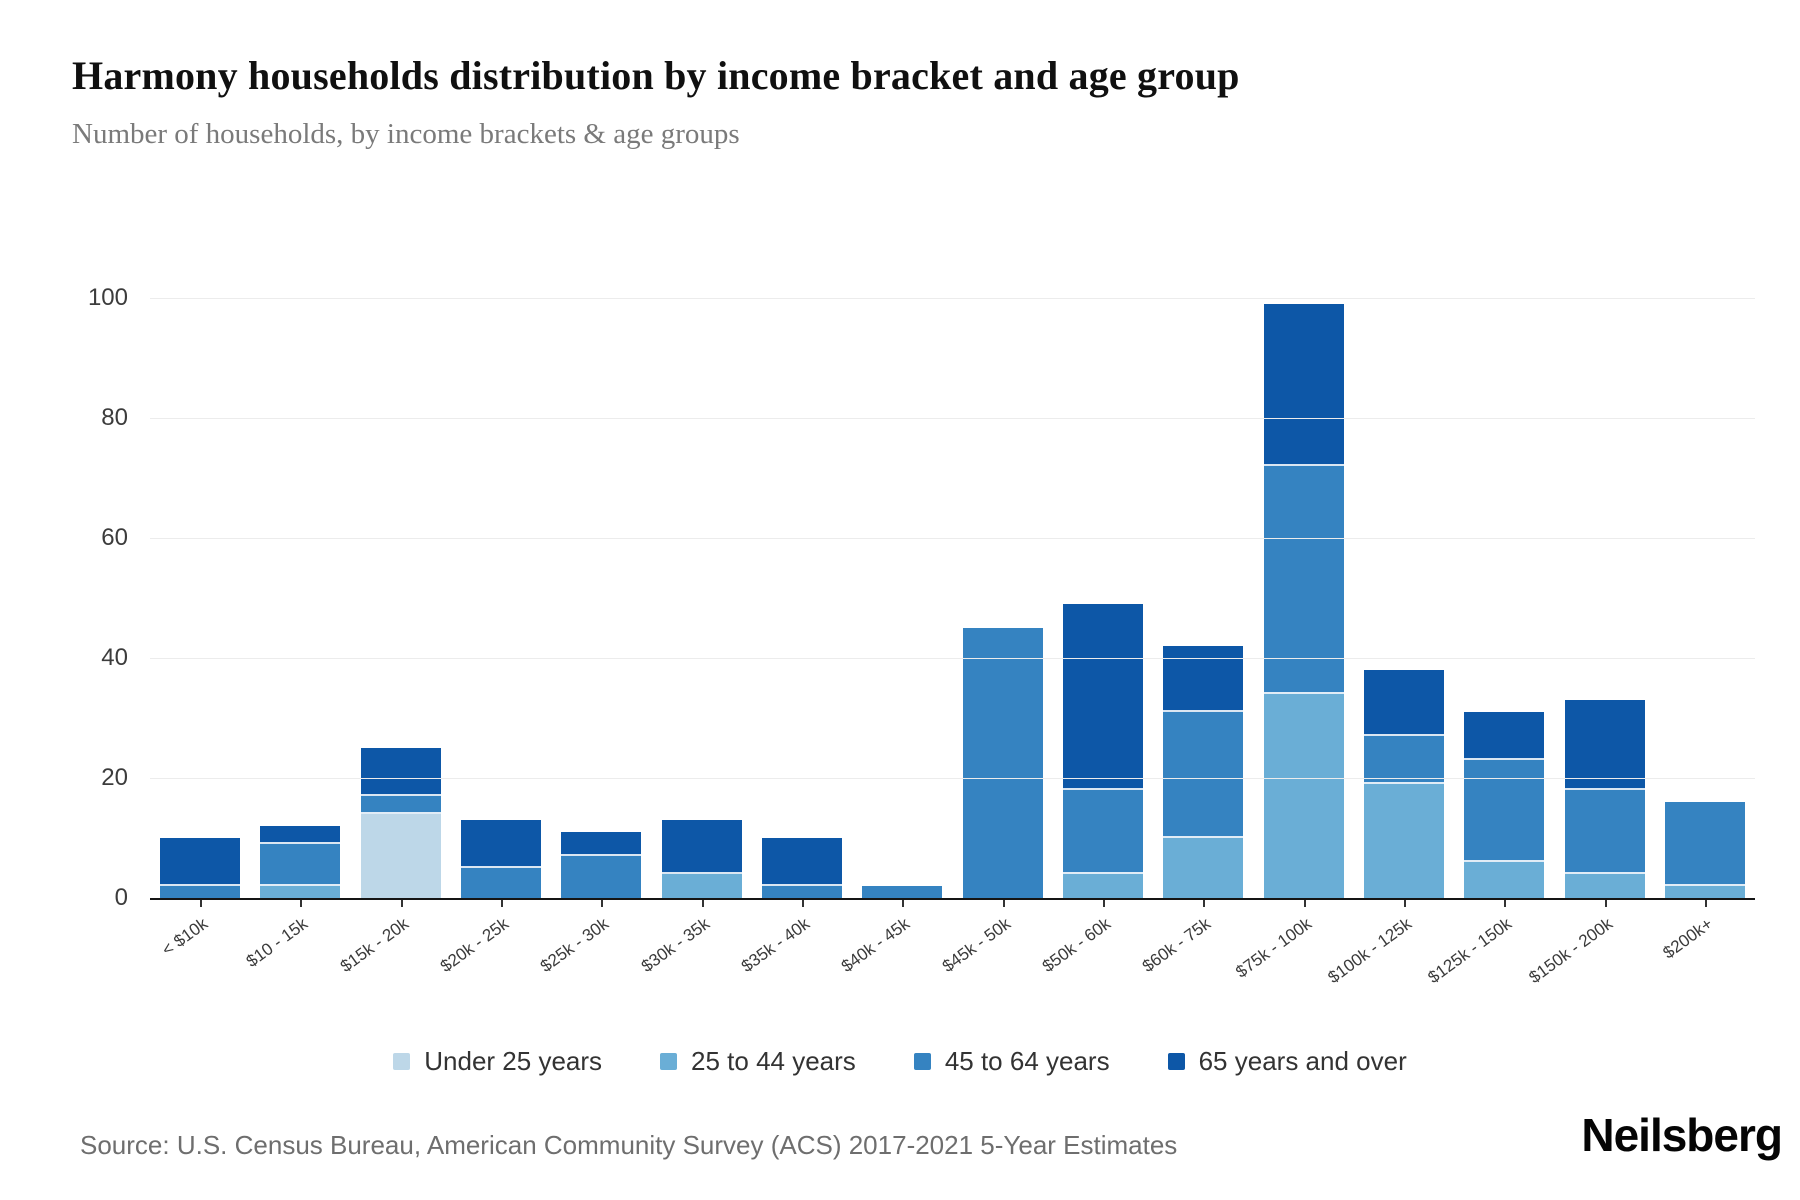 This screenshot has width=1800, height=1200. What do you see at coordinates (758, 1061) in the screenshot?
I see `legend-item-25-to-44-years: 25 to 44 years` at bounding box center [758, 1061].